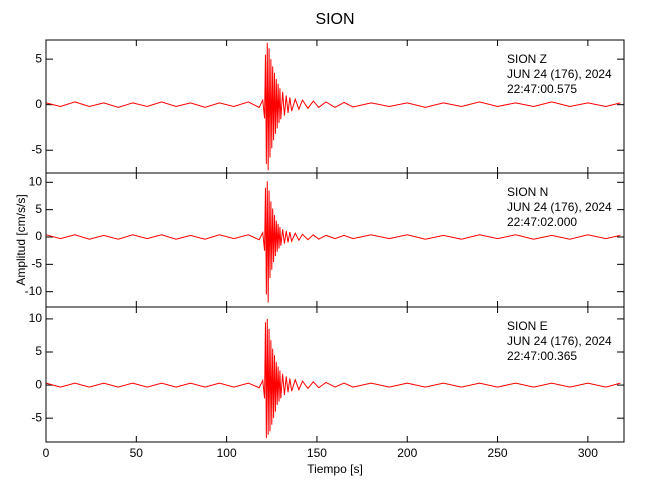 The width and height of the screenshot is (650, 500). I want to click on y-axis-label: Amplitud [cm/s/s], so click(21, 239).